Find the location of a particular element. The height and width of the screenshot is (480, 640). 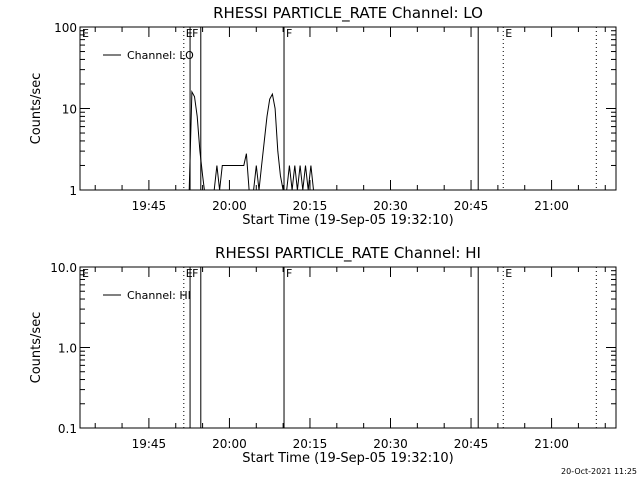

panel-2-x-tick-label: 20:30 is located at coordinates (390, 444).